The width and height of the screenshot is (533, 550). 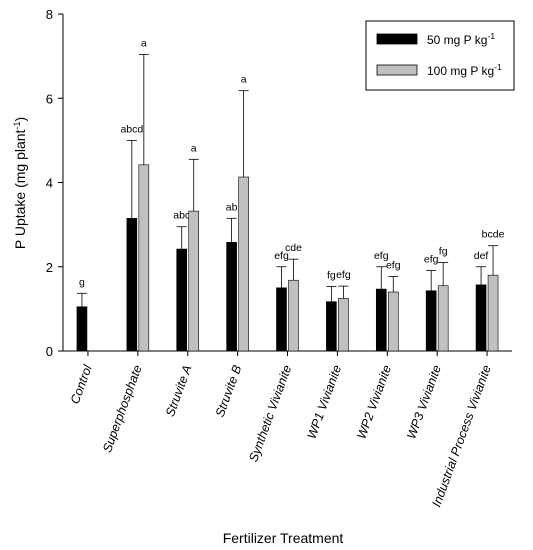 I want to click on significance-label: def, so click(x=481, y=256).